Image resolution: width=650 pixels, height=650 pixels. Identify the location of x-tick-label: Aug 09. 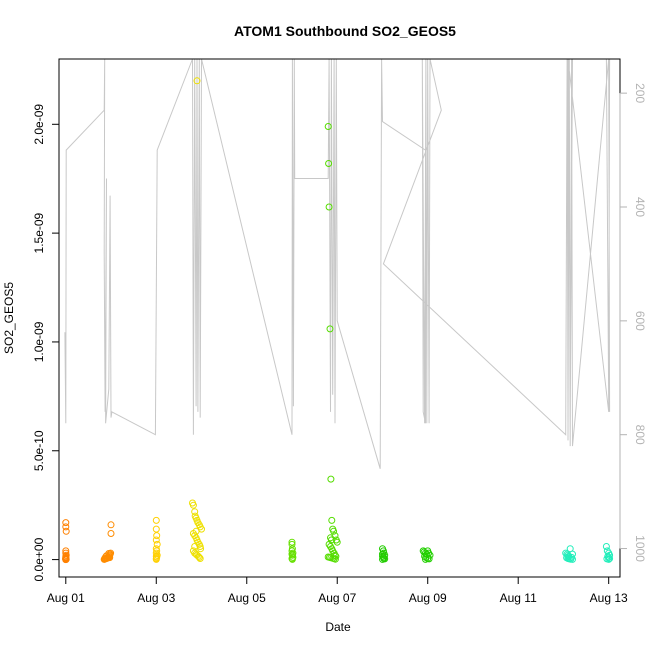
(428, 598).